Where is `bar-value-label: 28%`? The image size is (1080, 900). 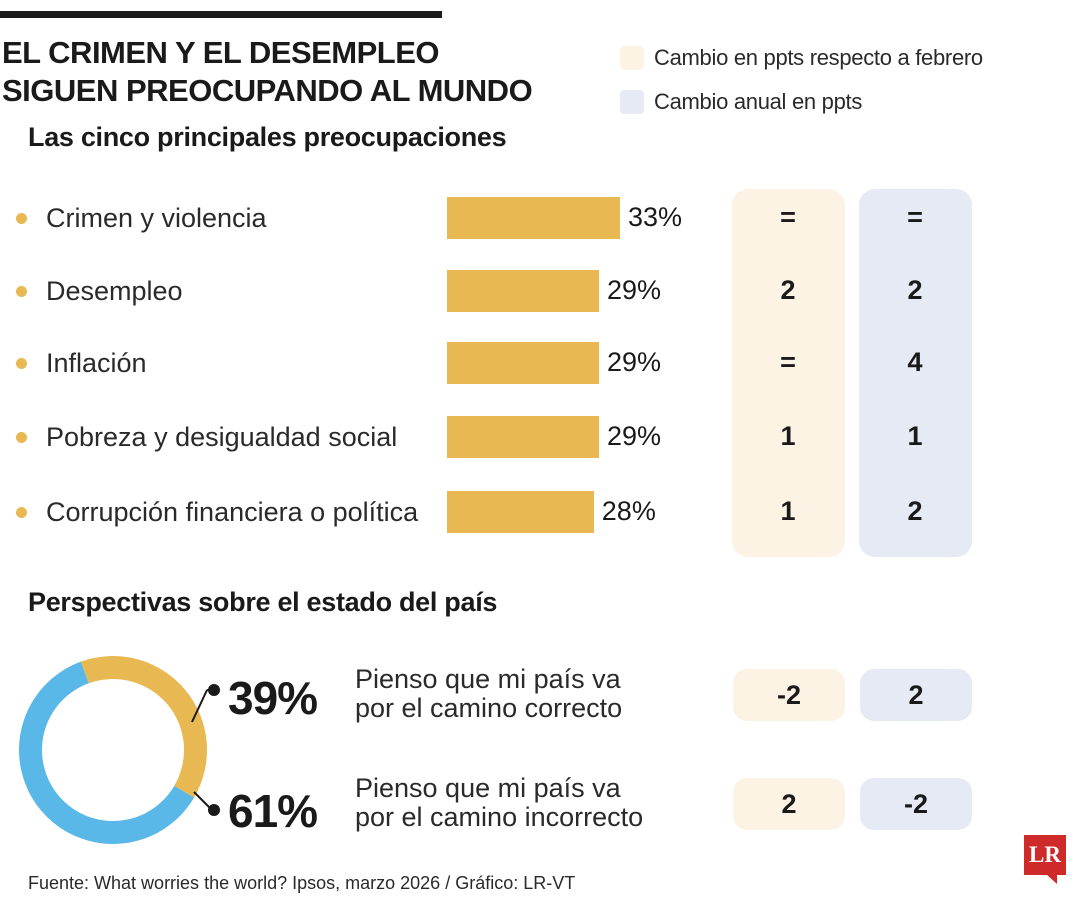 bar-value-label: 28% is located at coordinates (628, 511).